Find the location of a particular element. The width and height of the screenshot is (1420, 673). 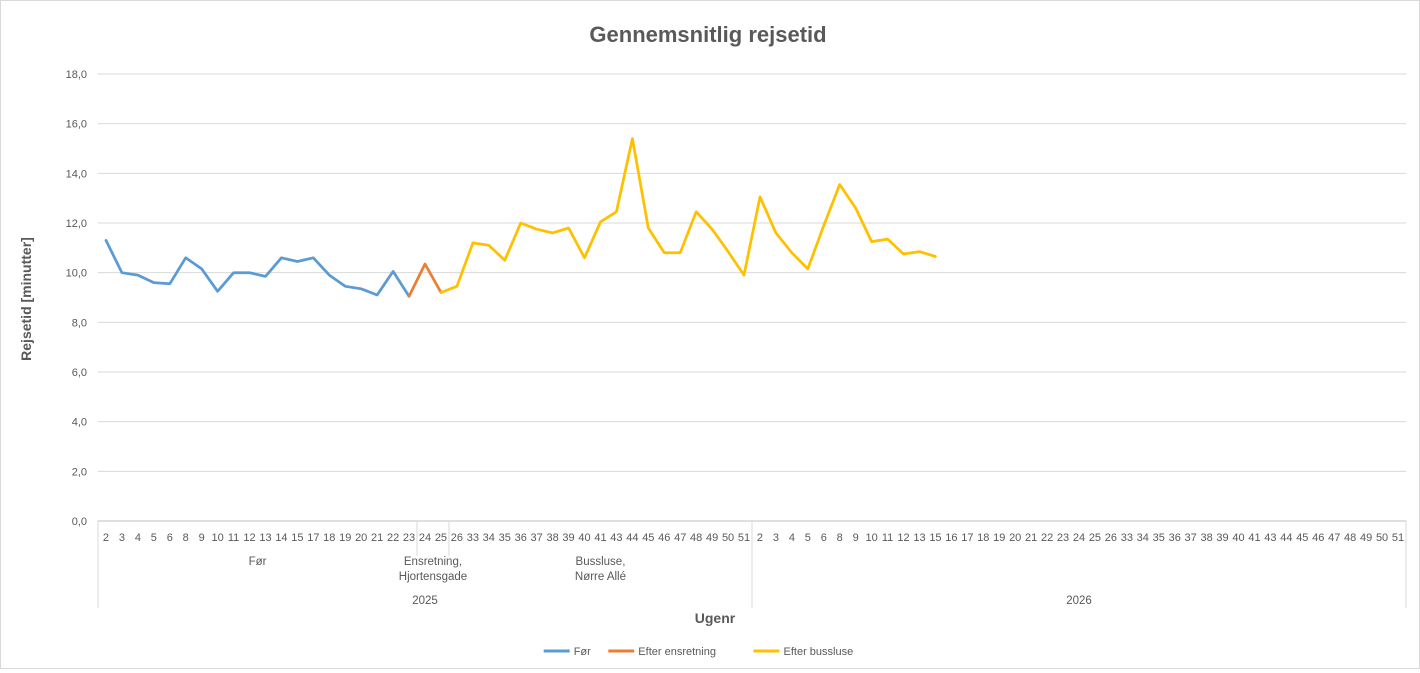

y-tick-label: 4,0 is located at coordinates (79, 423).